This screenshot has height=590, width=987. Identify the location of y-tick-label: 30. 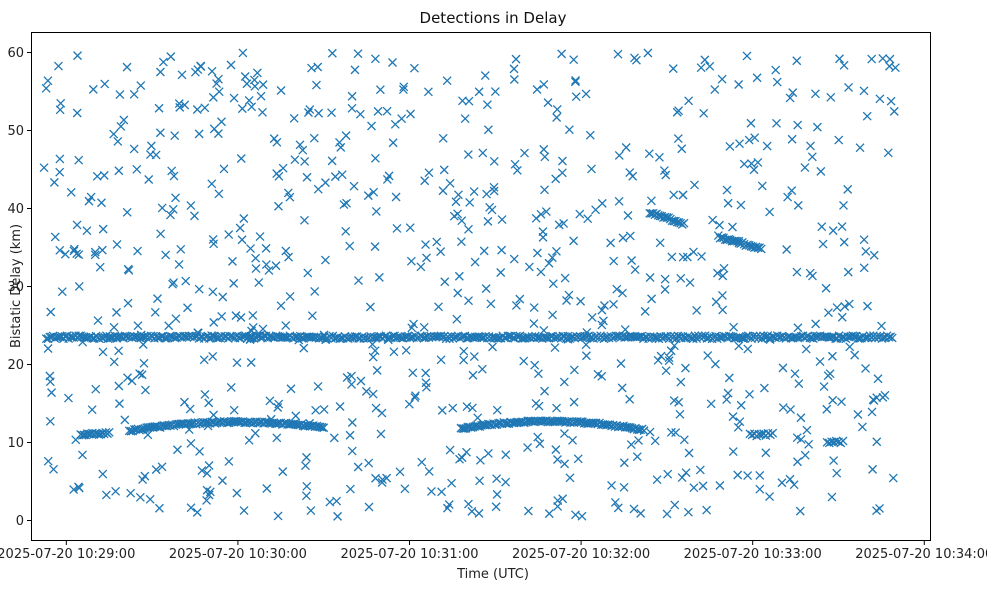
(15, 287).